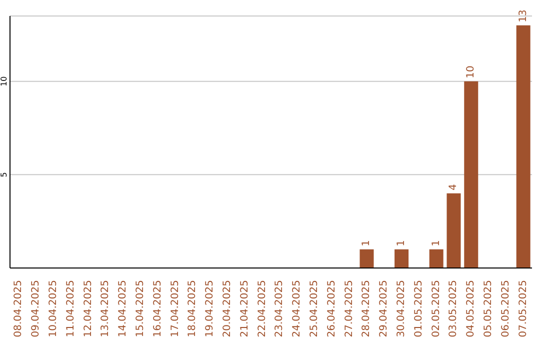  Describe the element at coordinates (297, 309) in the screenshot. I see `x-tick-label: 24.04.2025` at that location.